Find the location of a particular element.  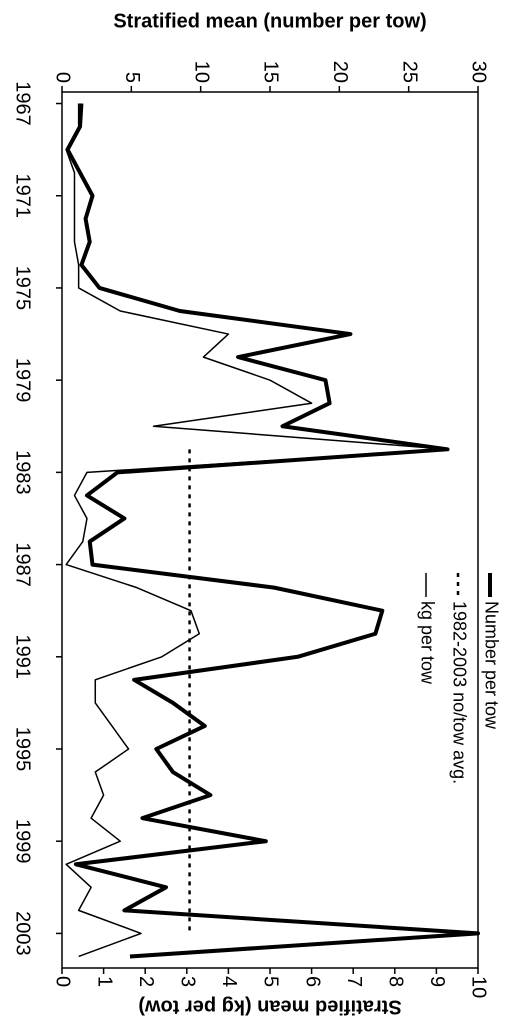

y-tick-label: 25 is located at coordinates (409, 72).